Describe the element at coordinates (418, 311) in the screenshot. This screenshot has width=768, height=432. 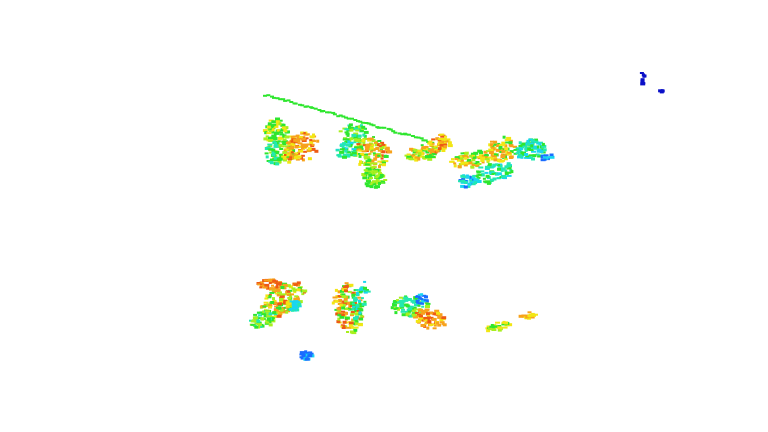
I see `lower-row-center-cluster` at that location.